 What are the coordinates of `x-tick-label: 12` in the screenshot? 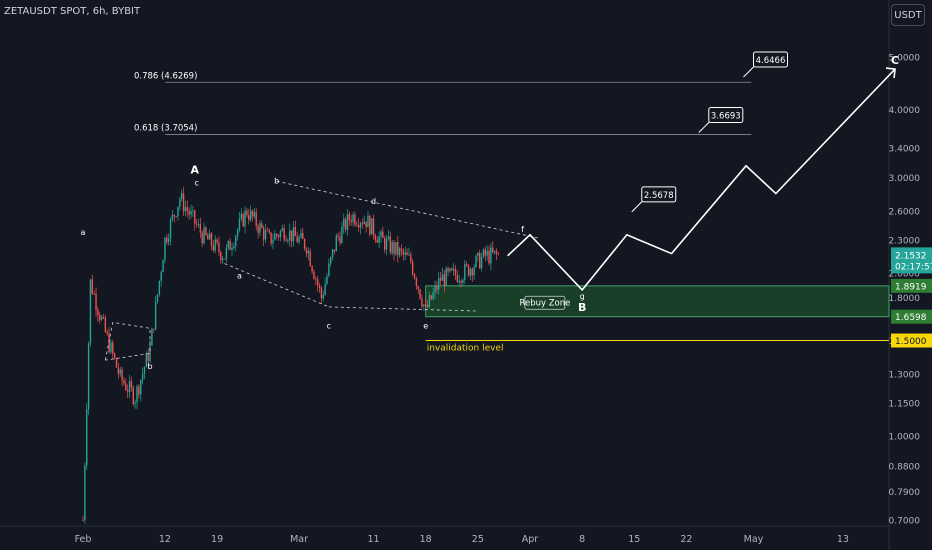 It's located at (165, 539).